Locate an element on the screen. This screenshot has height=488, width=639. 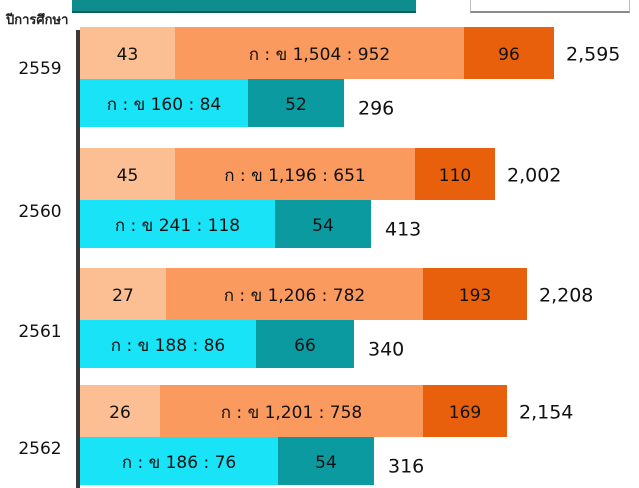
bar-upper-segment-label: ก : ข 1,196 : 651 is located at coordinates (295, 176).